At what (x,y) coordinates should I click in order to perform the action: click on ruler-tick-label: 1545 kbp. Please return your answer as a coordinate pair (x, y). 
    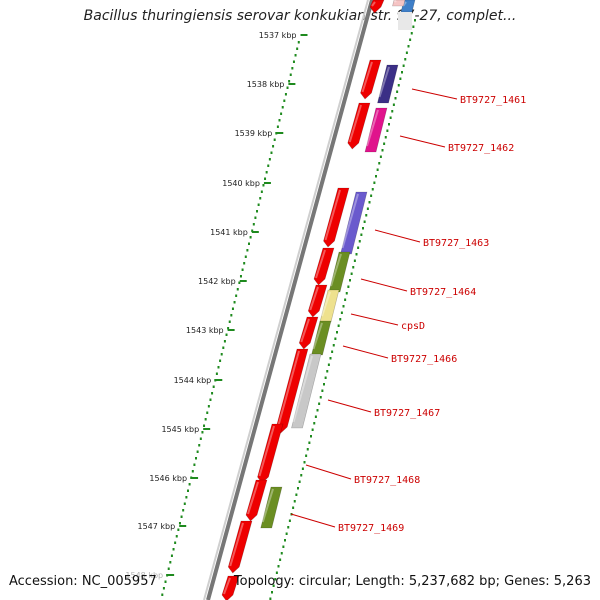
    Looking at the image, I should click on (180, 429).